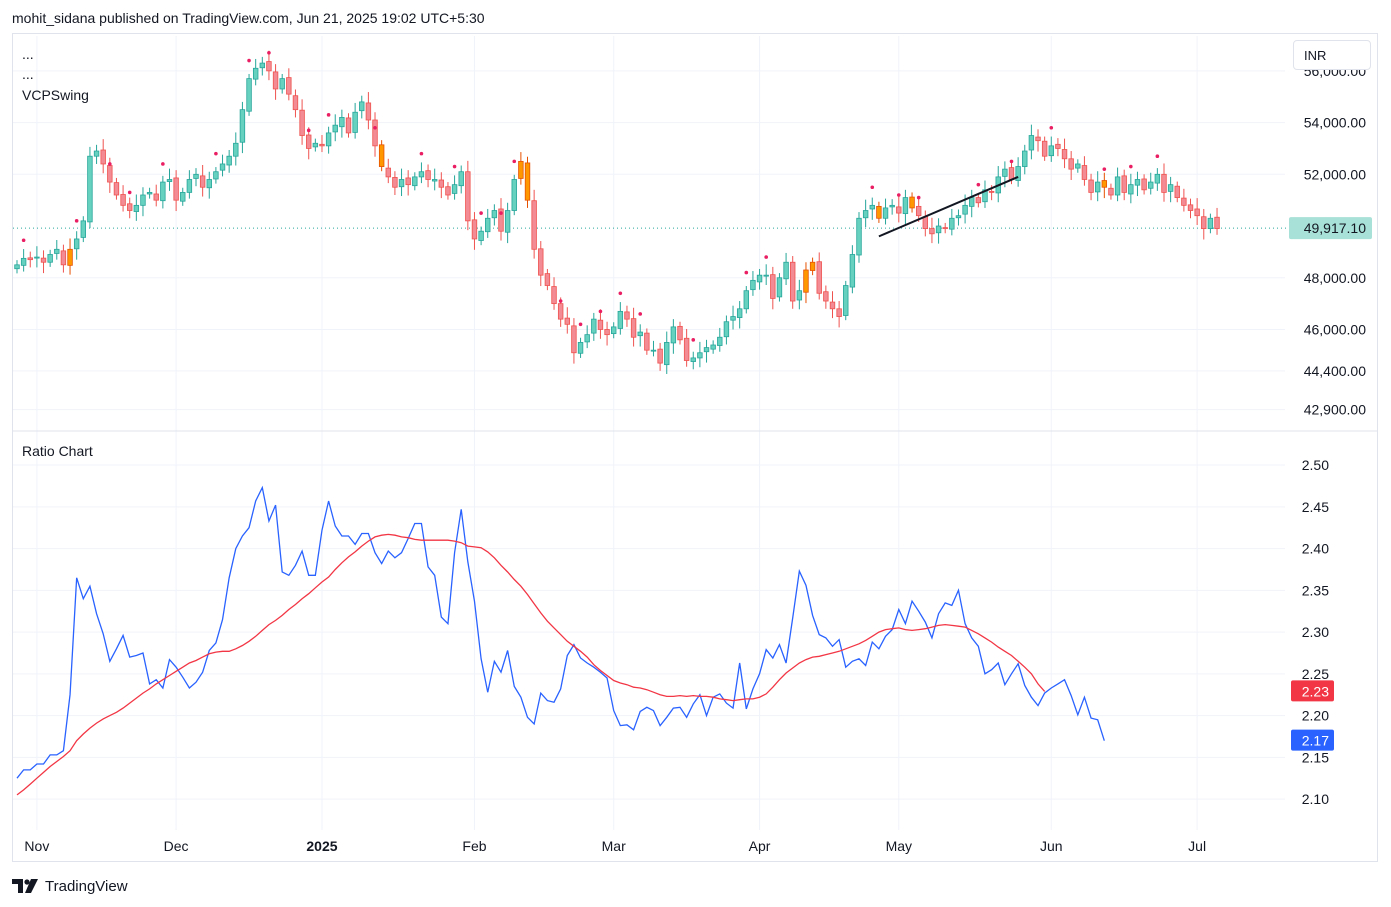 Image resolution: width=1391 pixels, height=907 pixels. Describe the element at coordinates (26, 886) in the screenshot. I see `tradingview-logo-icon` at that location.